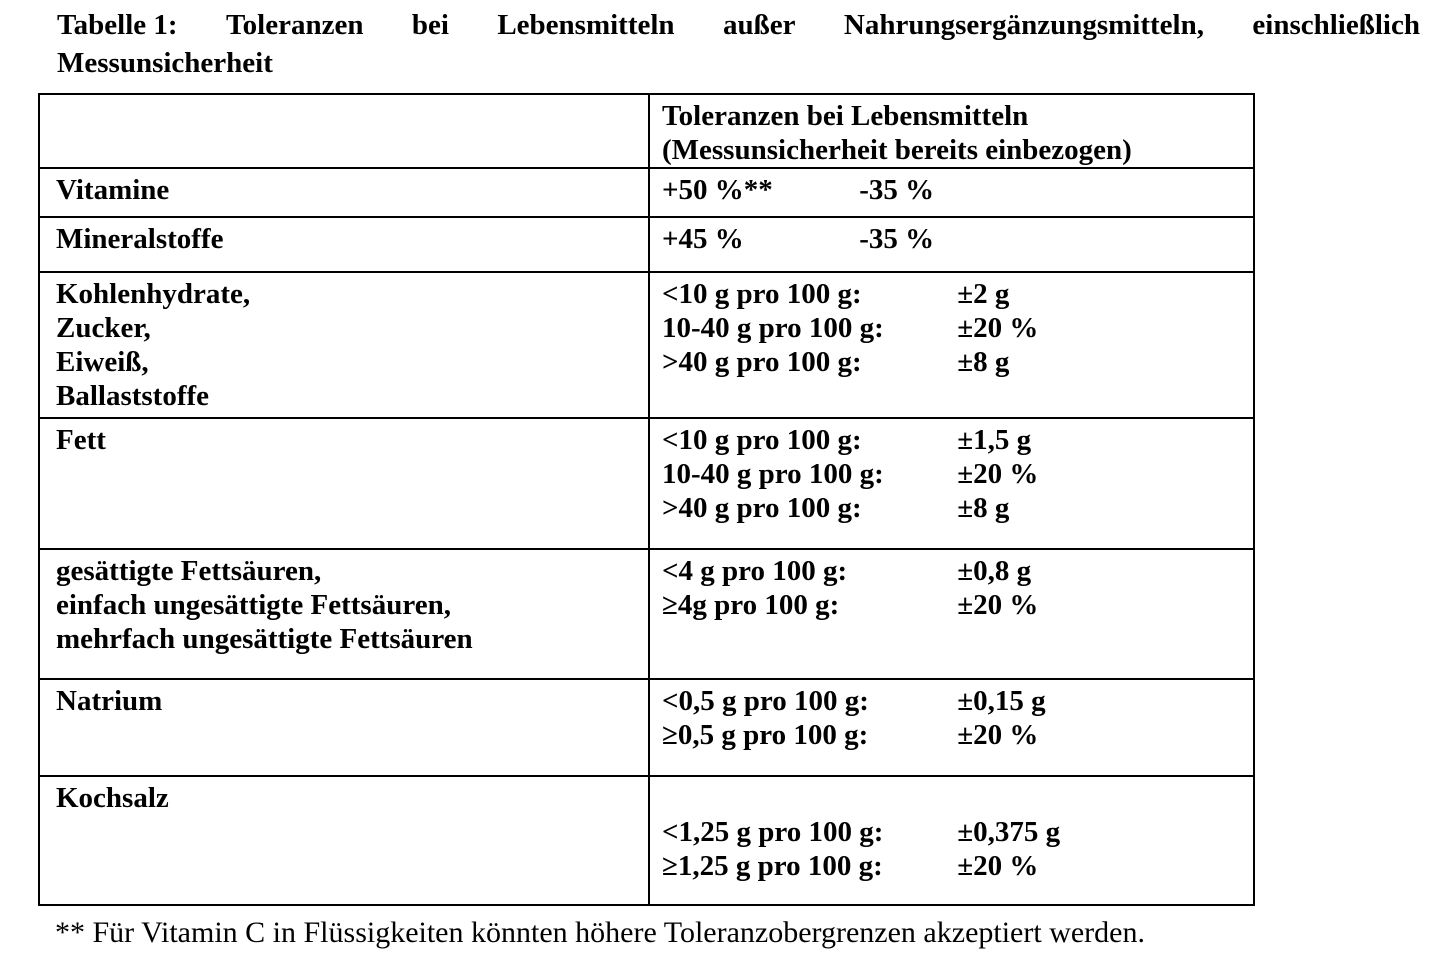 Image resolution: width=1444 pixels, height=968 pixels. Describe the element at coordinates (253, 605) in the screenshot. I see `row-label: einfach ungesättigte Fettsäuren,` at that location.